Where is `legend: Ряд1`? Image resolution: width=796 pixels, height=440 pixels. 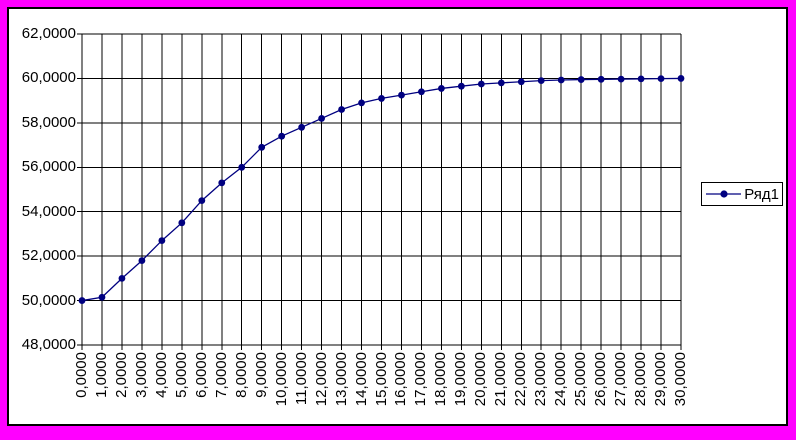 legend: Ряд1 is located at coordinates (742, 194).